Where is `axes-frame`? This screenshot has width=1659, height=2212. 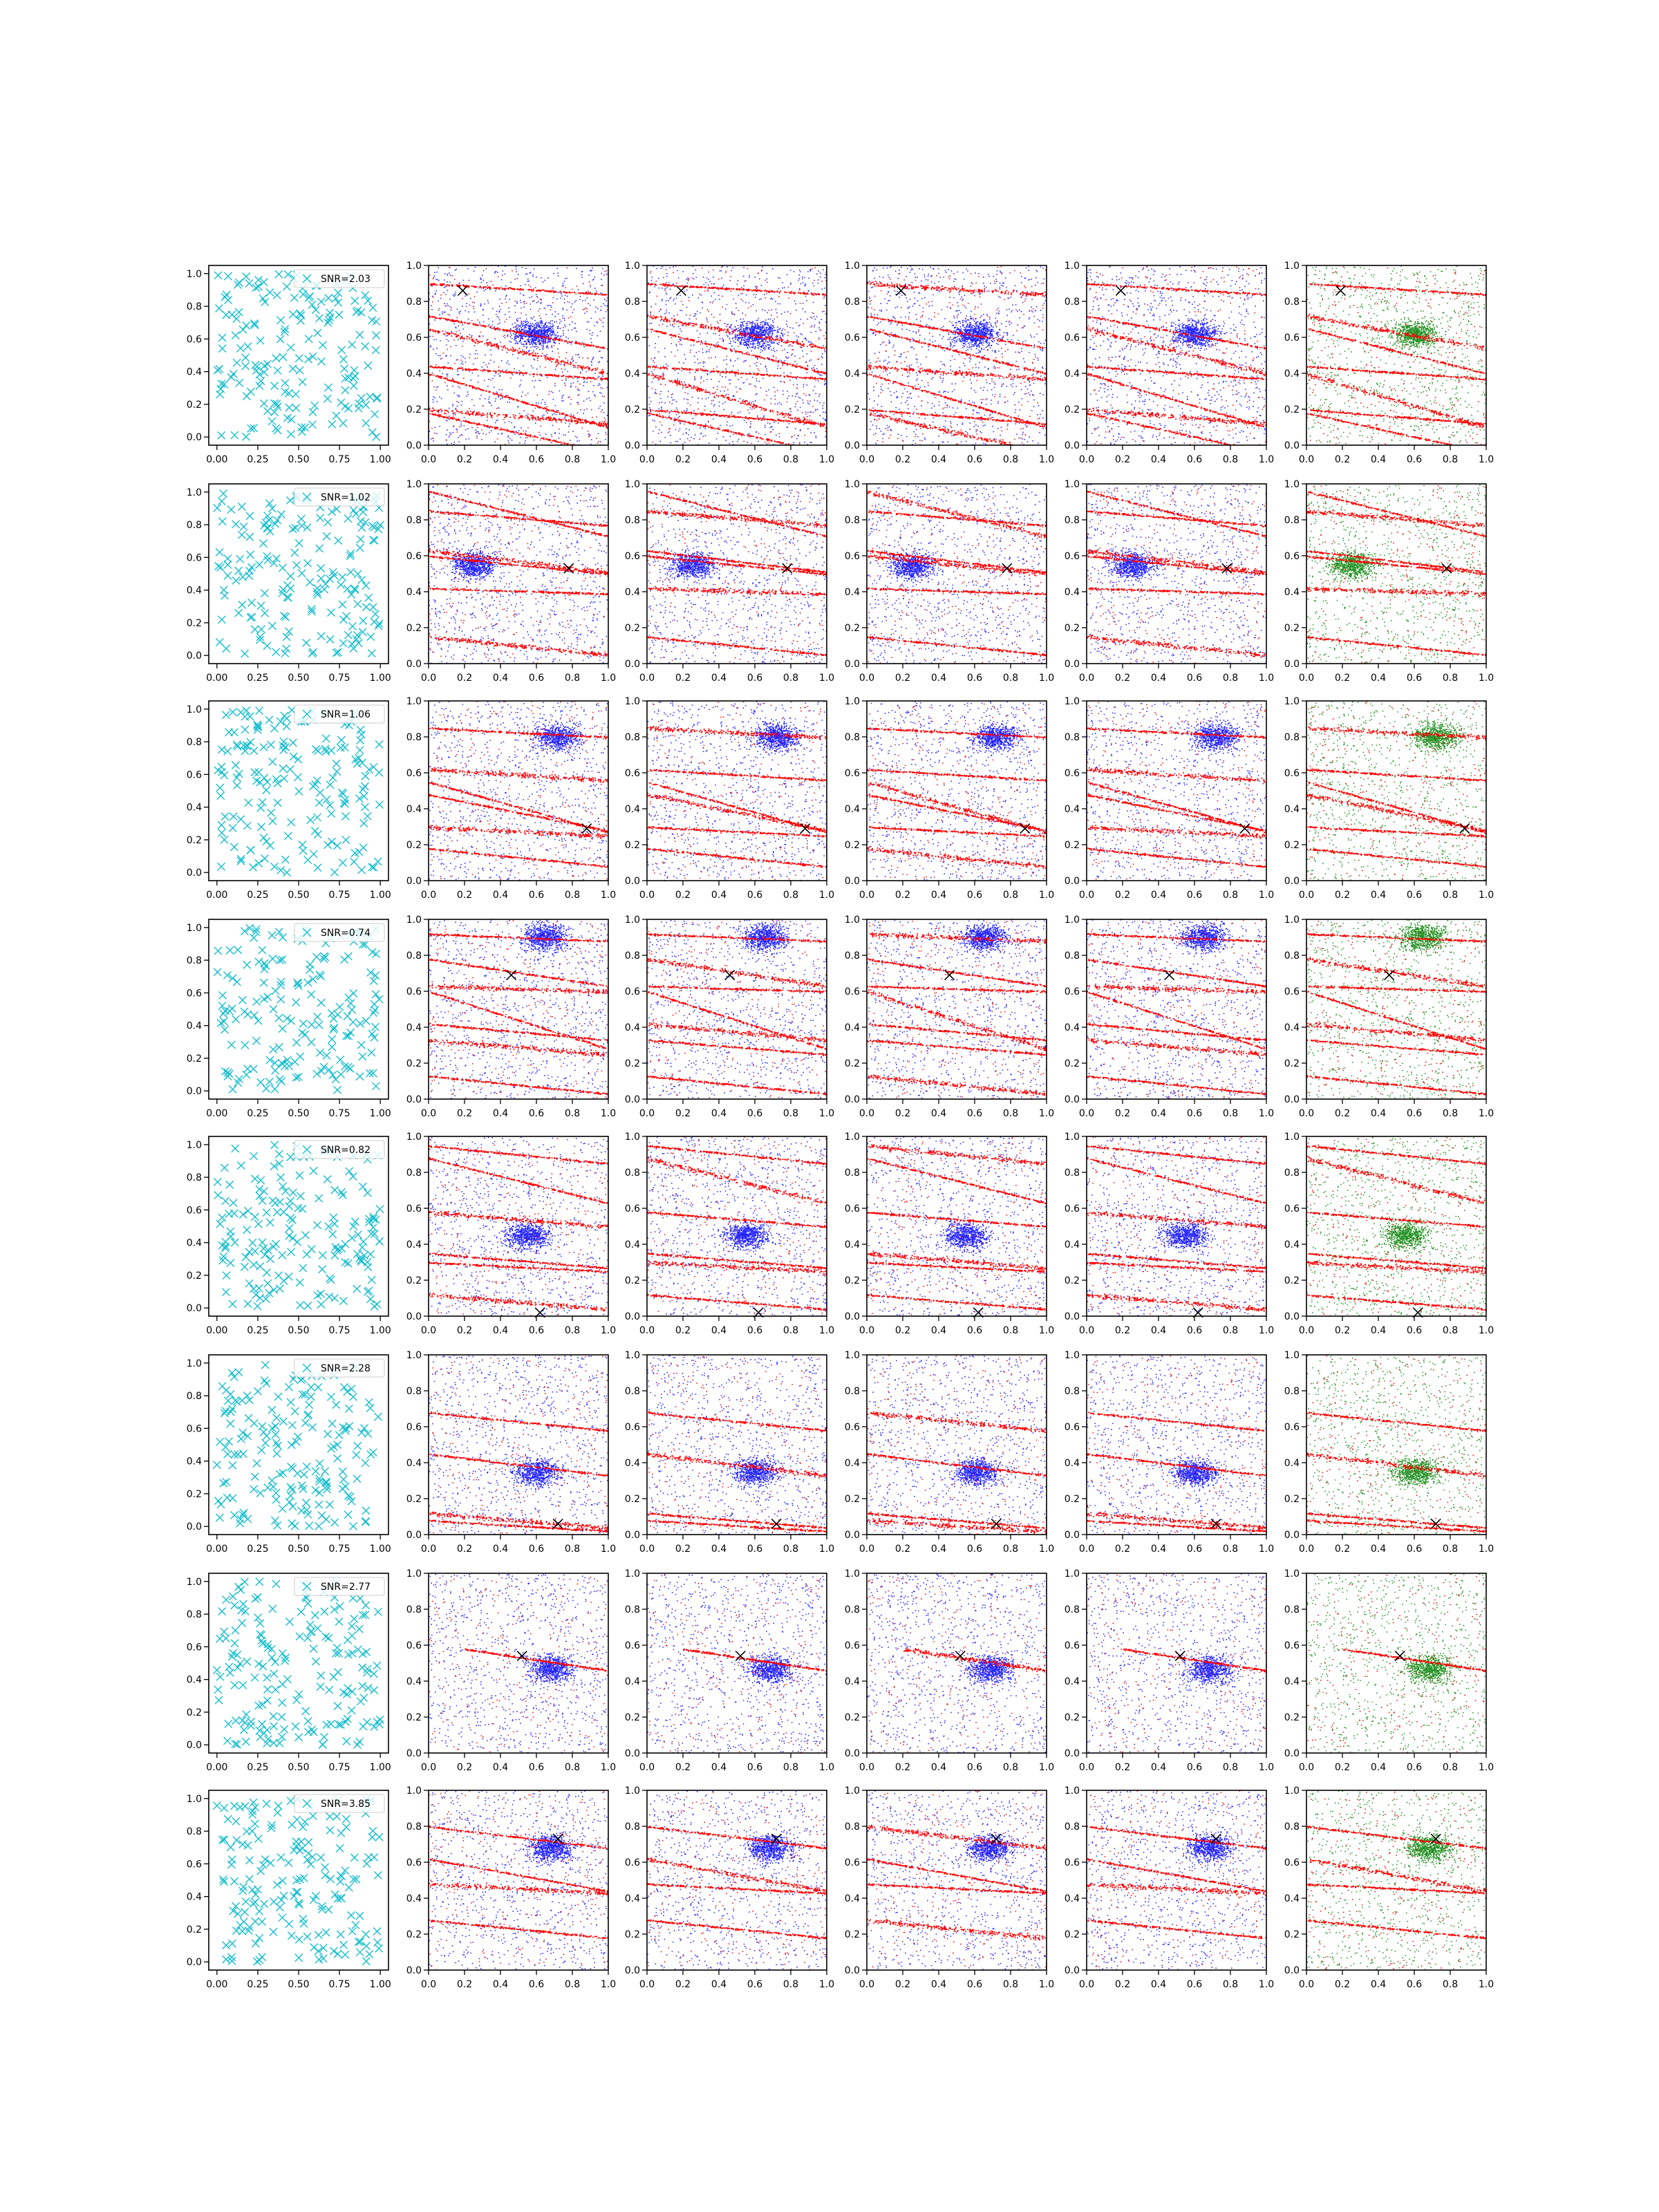
axes-frame is located at coordinates (298, 1226).